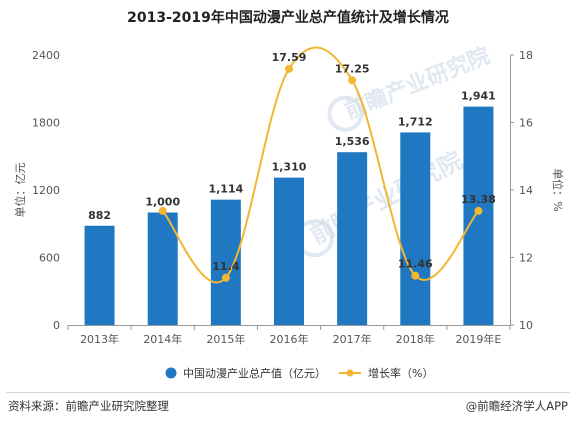  What do you see at coordinates (415, 121) in the screenshot?
I see `bar-value-label: 1,712` at bounding box center [415, 121].